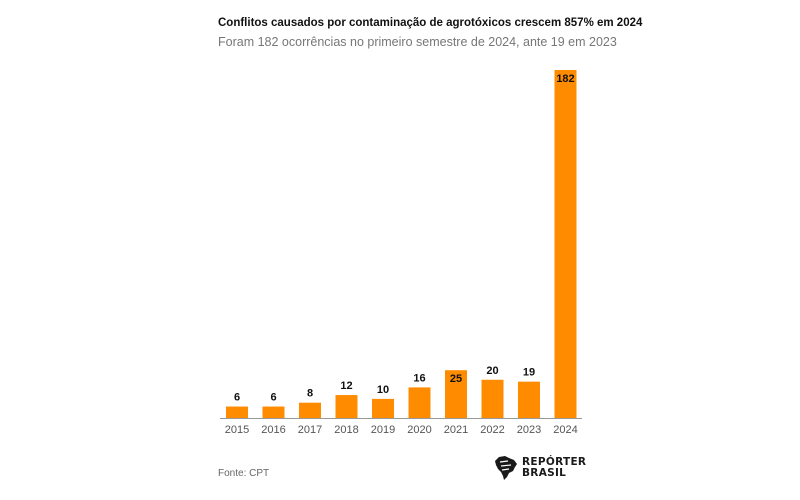 The image size is (800, 500). I want to click on data-label-2023: 19, so click(529, 373).